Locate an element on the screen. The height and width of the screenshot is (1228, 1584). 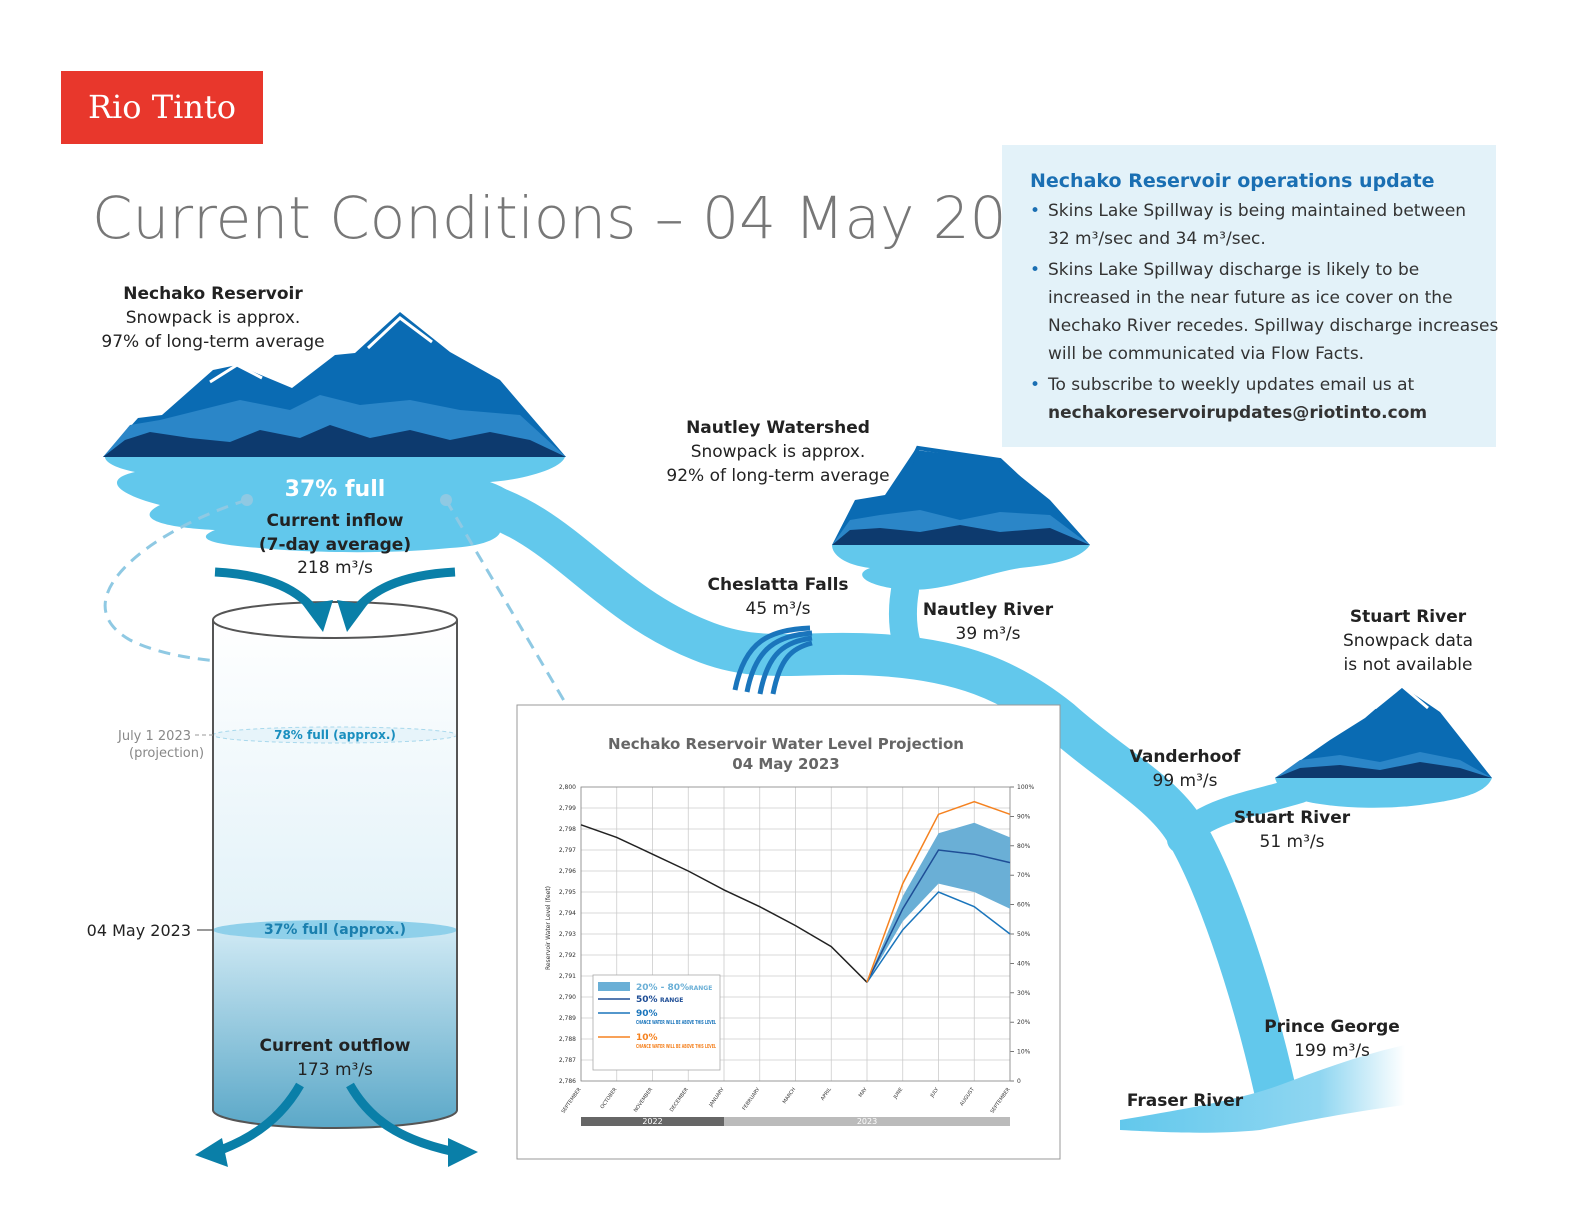
legend-label: 10% is located at coordinates (647, 1038).